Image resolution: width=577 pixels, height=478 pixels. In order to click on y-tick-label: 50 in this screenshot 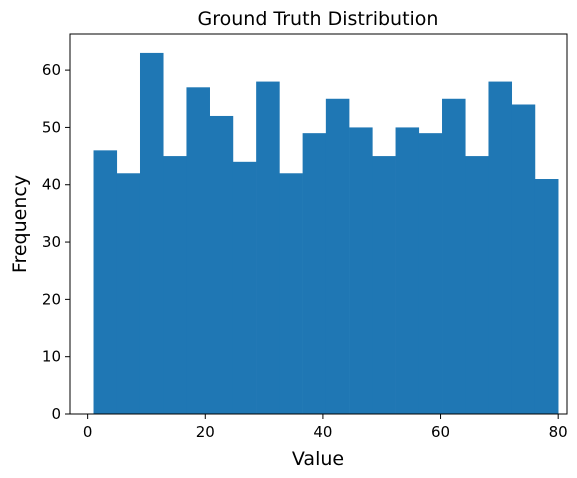, I will do `click(51, 127)`.